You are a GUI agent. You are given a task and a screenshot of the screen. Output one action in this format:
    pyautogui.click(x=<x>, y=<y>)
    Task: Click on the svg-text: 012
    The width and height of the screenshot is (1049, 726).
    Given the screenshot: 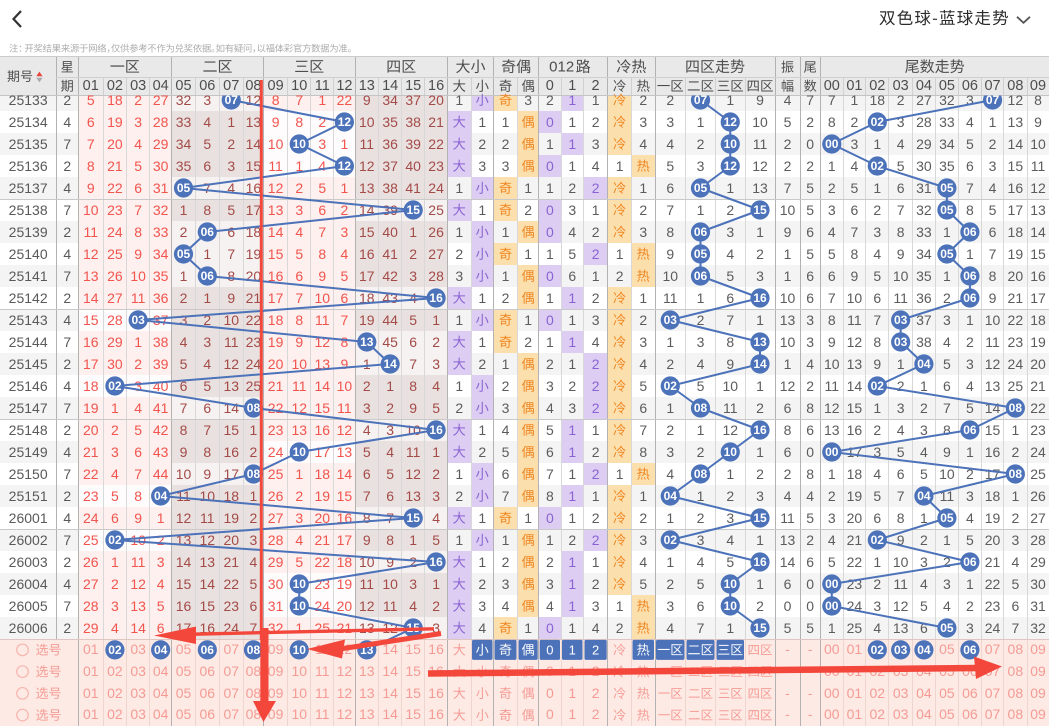 What is the action you would take?
    pyautogui.click(x=561, y=67)
    